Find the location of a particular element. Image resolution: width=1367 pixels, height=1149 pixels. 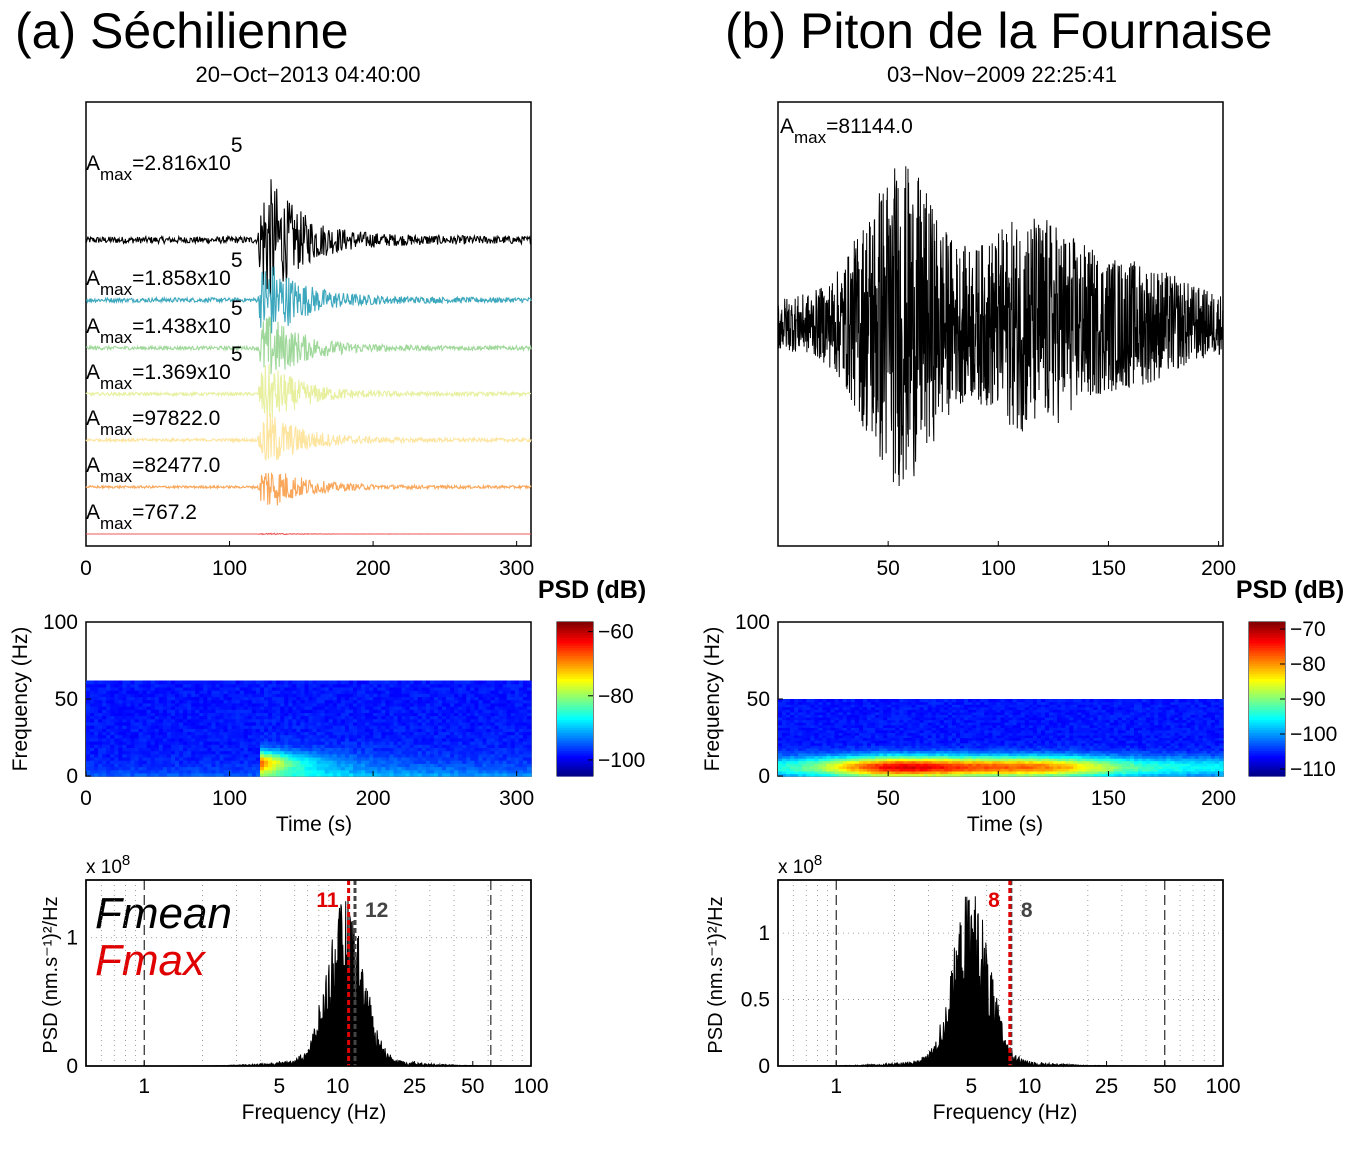

panel-b-spectrogram is located at coordinates (1031, 699).